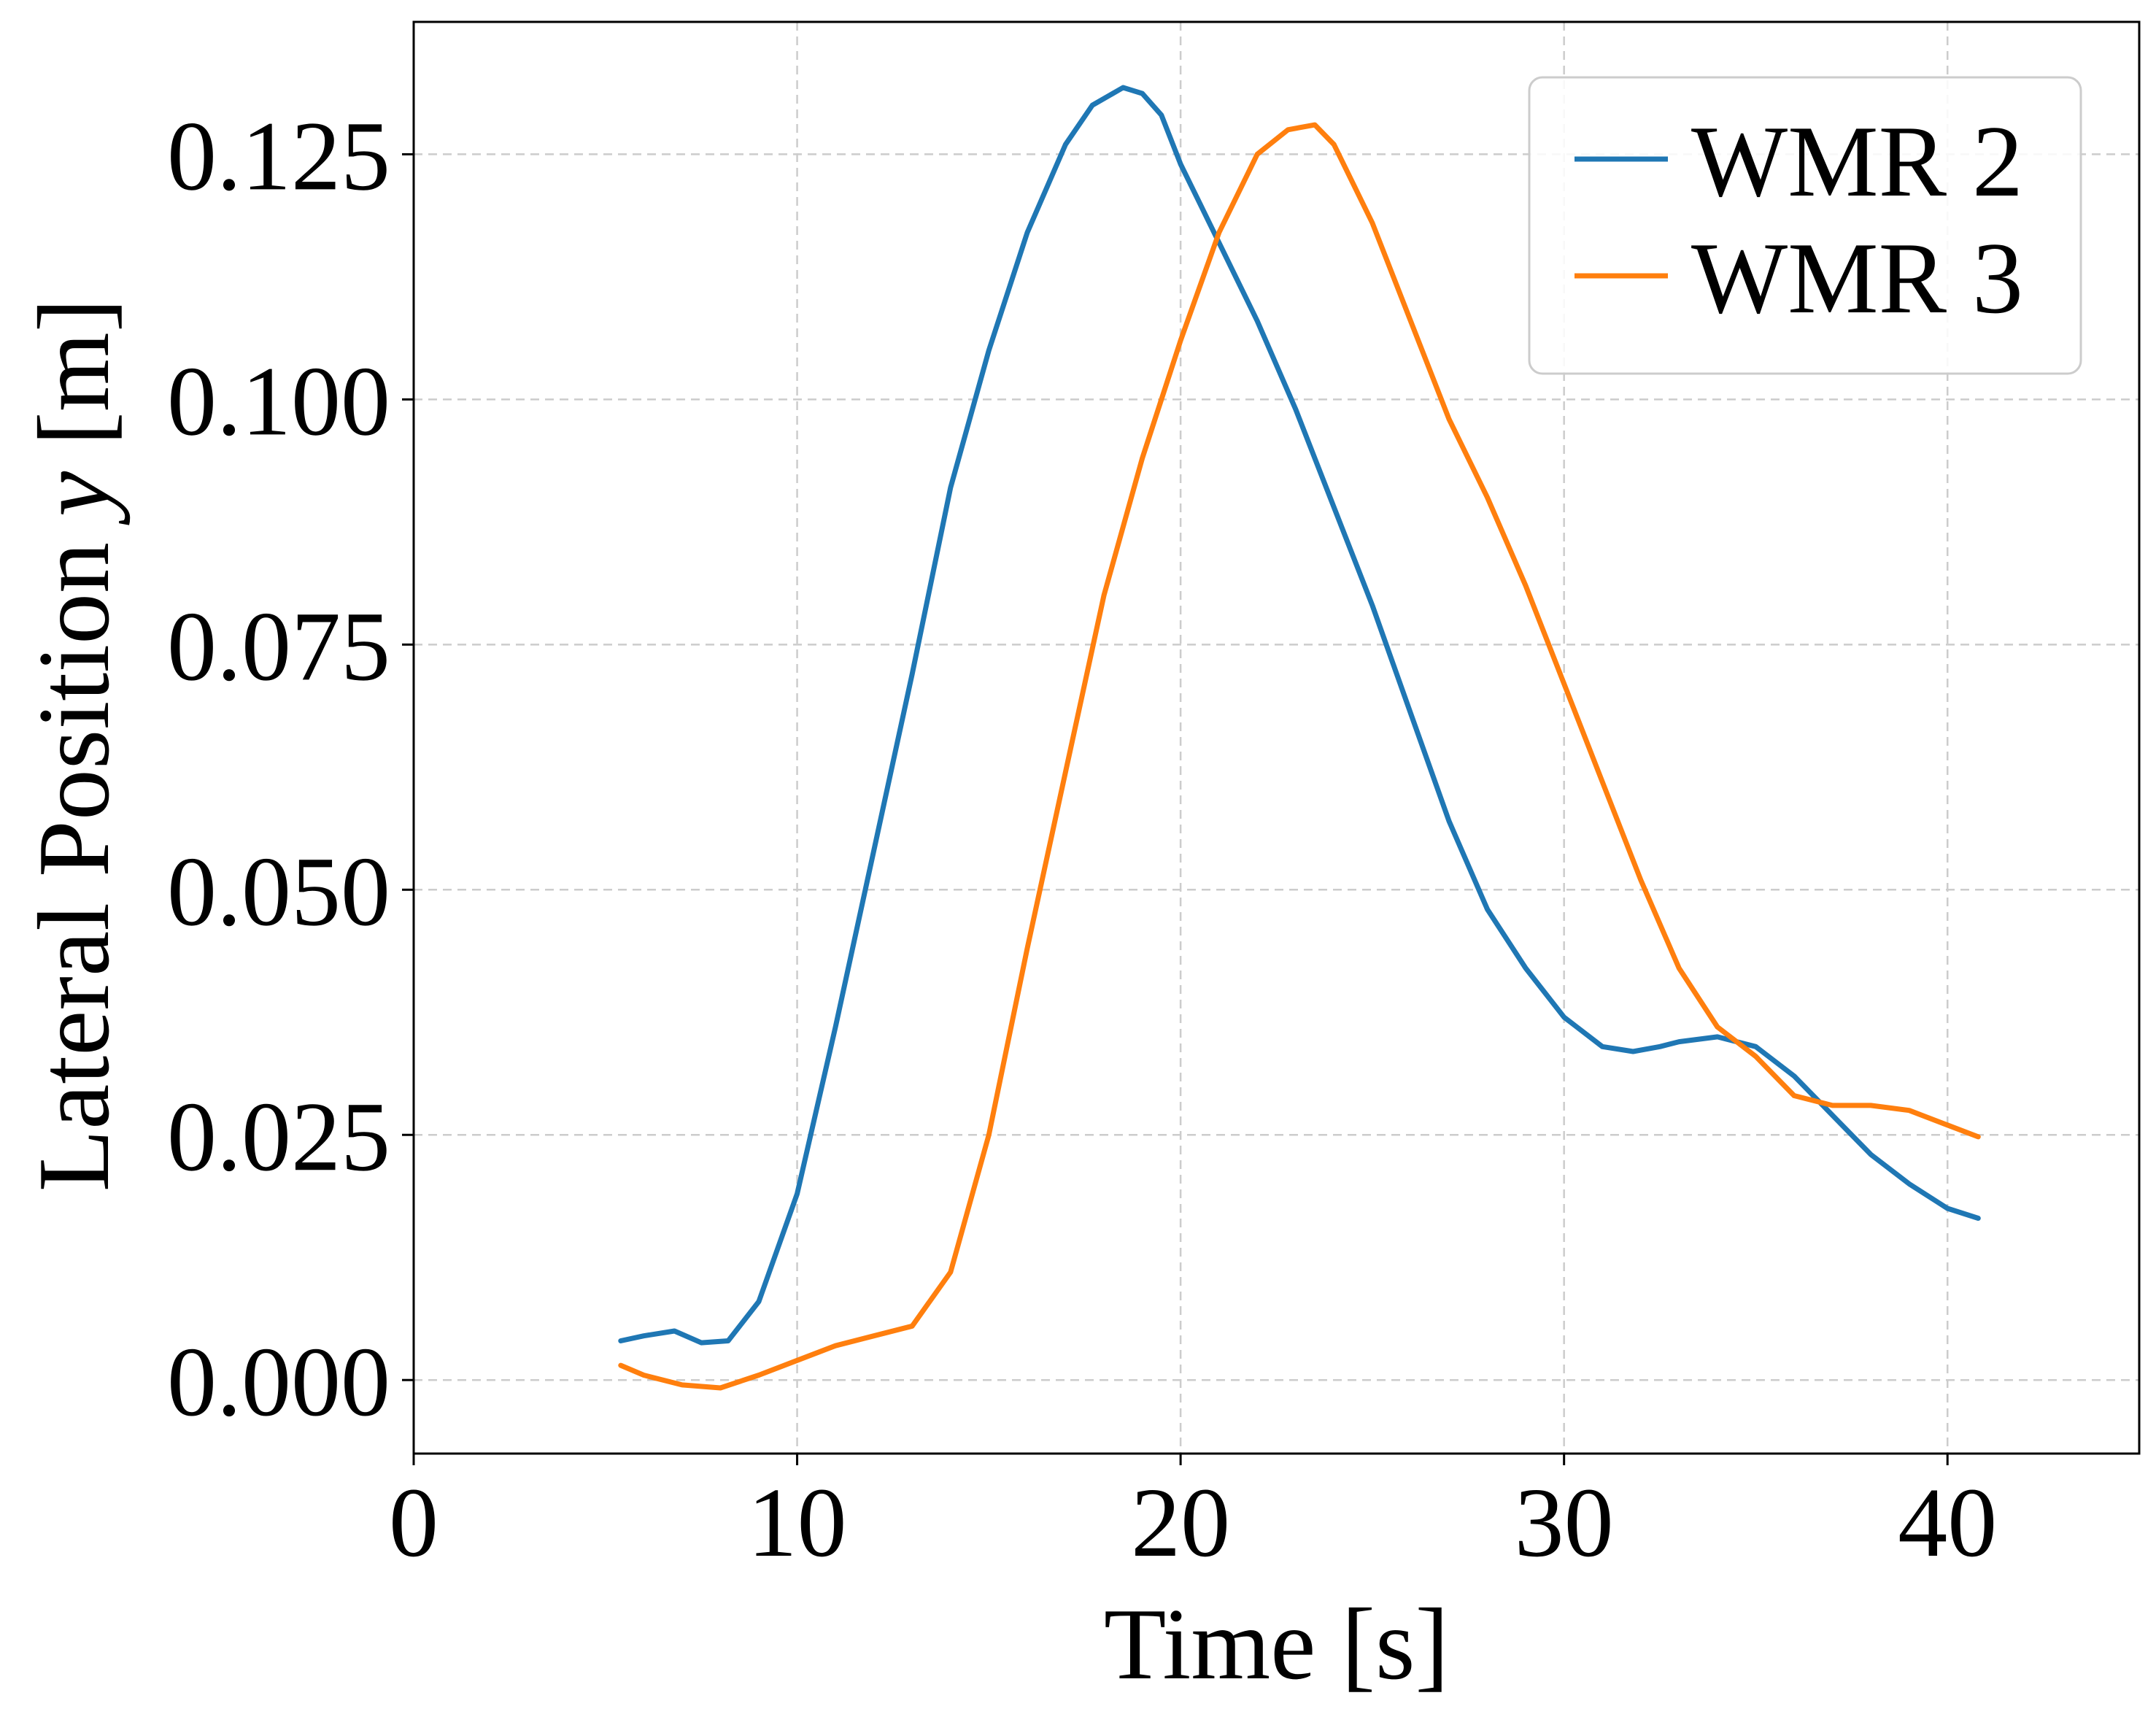 This screenshot has height=1717, width=2156. I want to click on y-axis-label-unit: [m], so click(74, 384).